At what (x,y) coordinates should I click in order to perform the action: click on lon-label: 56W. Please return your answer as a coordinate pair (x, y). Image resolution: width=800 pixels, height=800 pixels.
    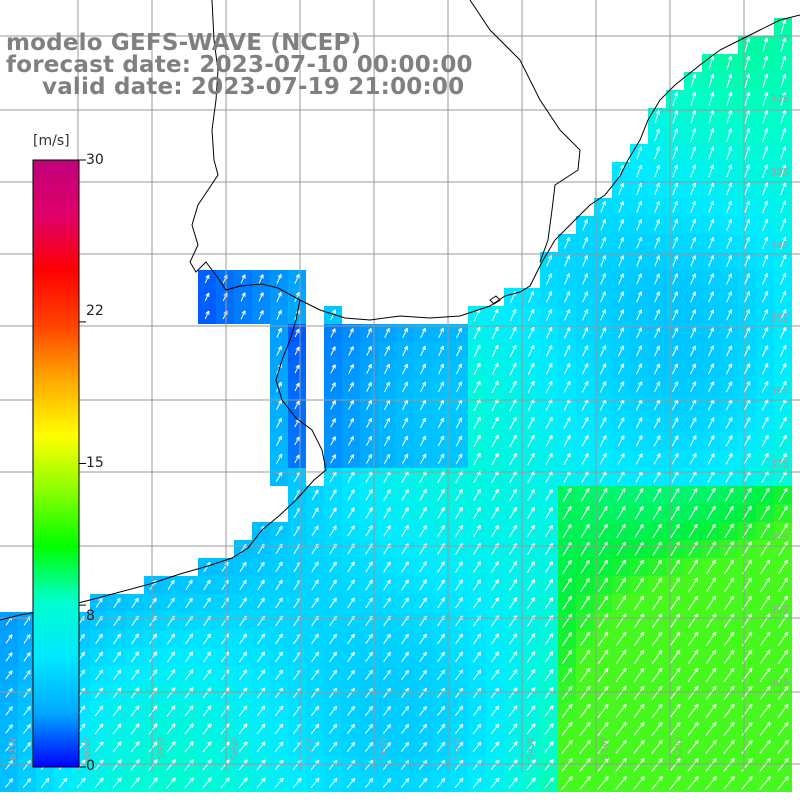
    Looking at the image, I should click on (383, 748).